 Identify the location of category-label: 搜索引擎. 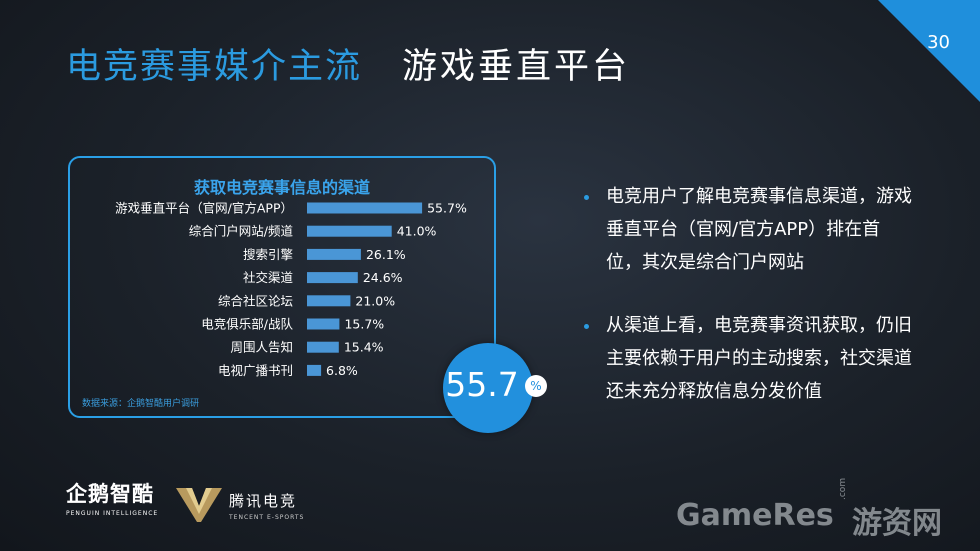
(268, 254).